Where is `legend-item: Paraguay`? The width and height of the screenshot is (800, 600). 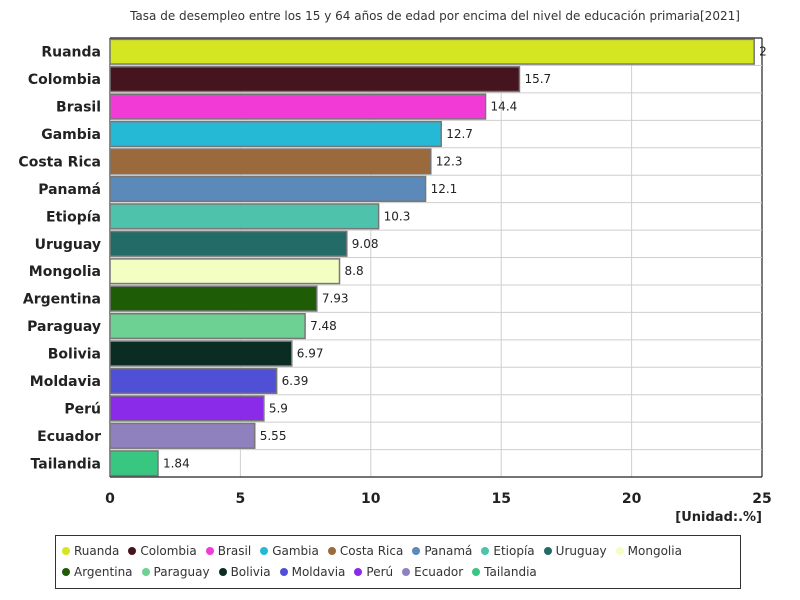
legend-item: Paraguay is located at coordinates (175, 571).